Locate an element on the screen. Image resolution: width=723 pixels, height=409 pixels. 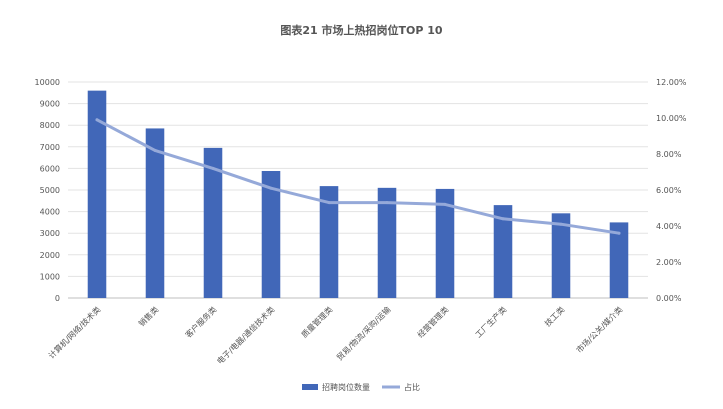
category-label: 贸易/物流/采购/运输 is located at coordinates (363, 333).